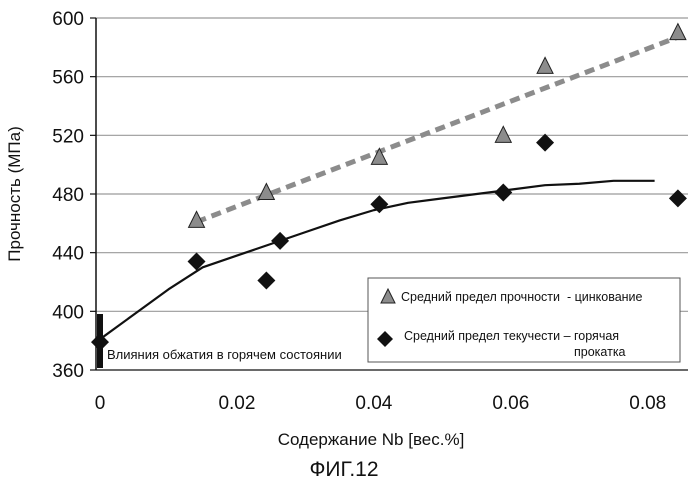  I want to click on y-tick-label: 480, so click(68, 195).